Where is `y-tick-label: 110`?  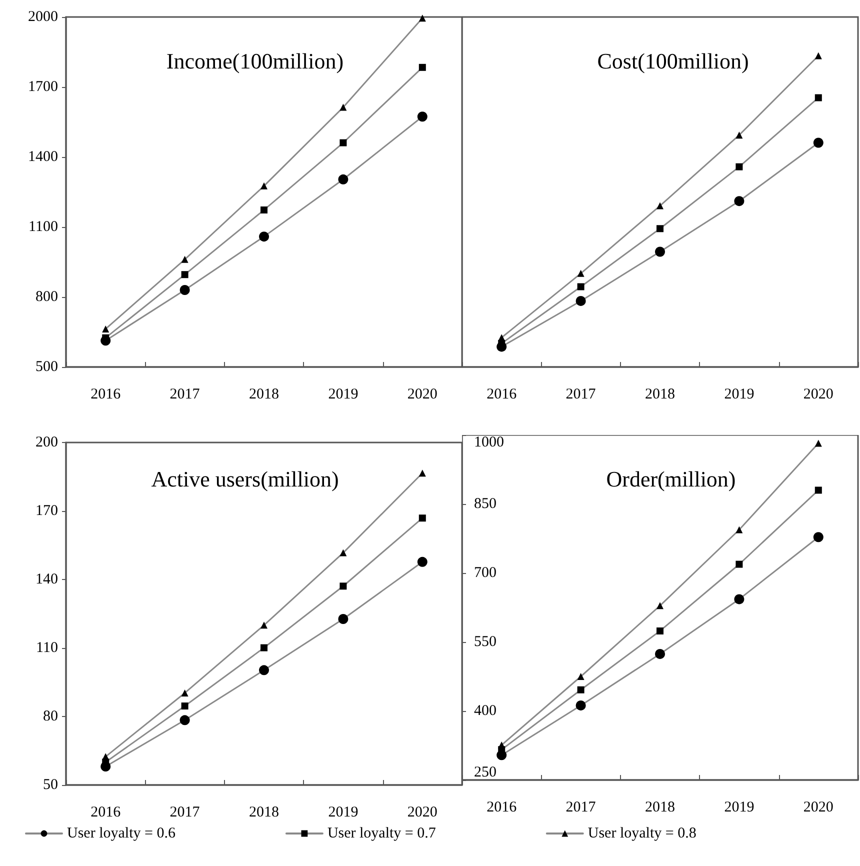 y-tick-label: 110 is located at coordinates (47, 648).